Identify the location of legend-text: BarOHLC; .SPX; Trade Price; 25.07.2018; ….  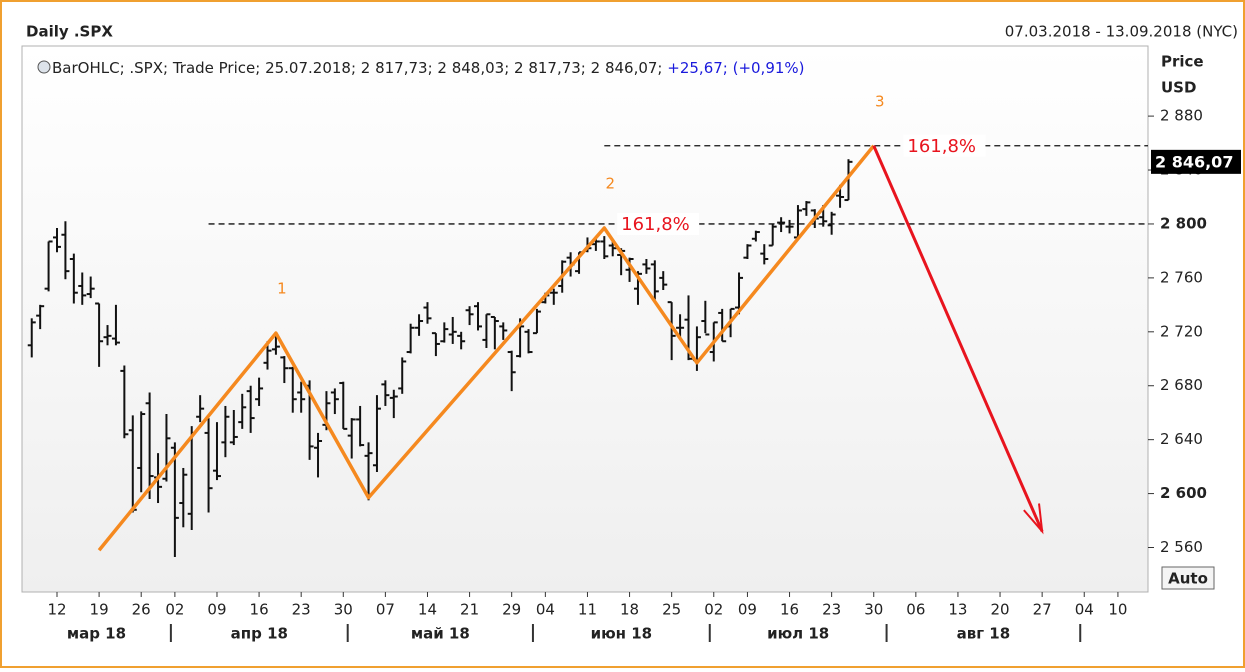
(428, 68).